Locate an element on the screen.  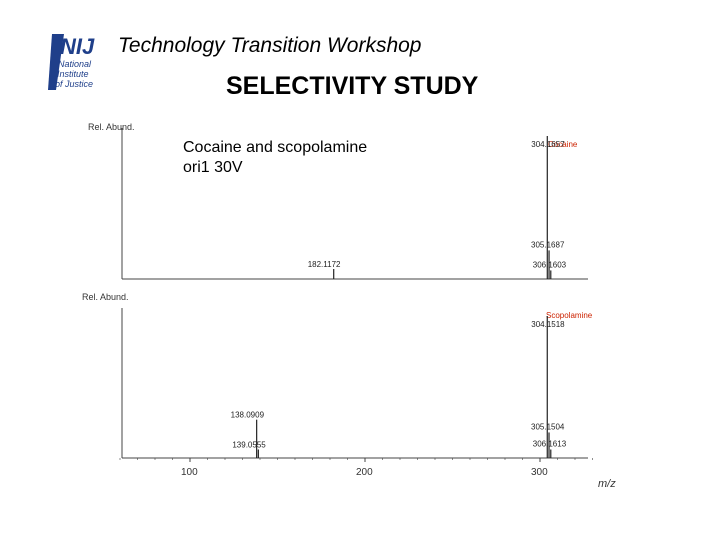
spectrum-caption: Cocaine and scopolamine ori1 30V is located at coordinates (275, 158).